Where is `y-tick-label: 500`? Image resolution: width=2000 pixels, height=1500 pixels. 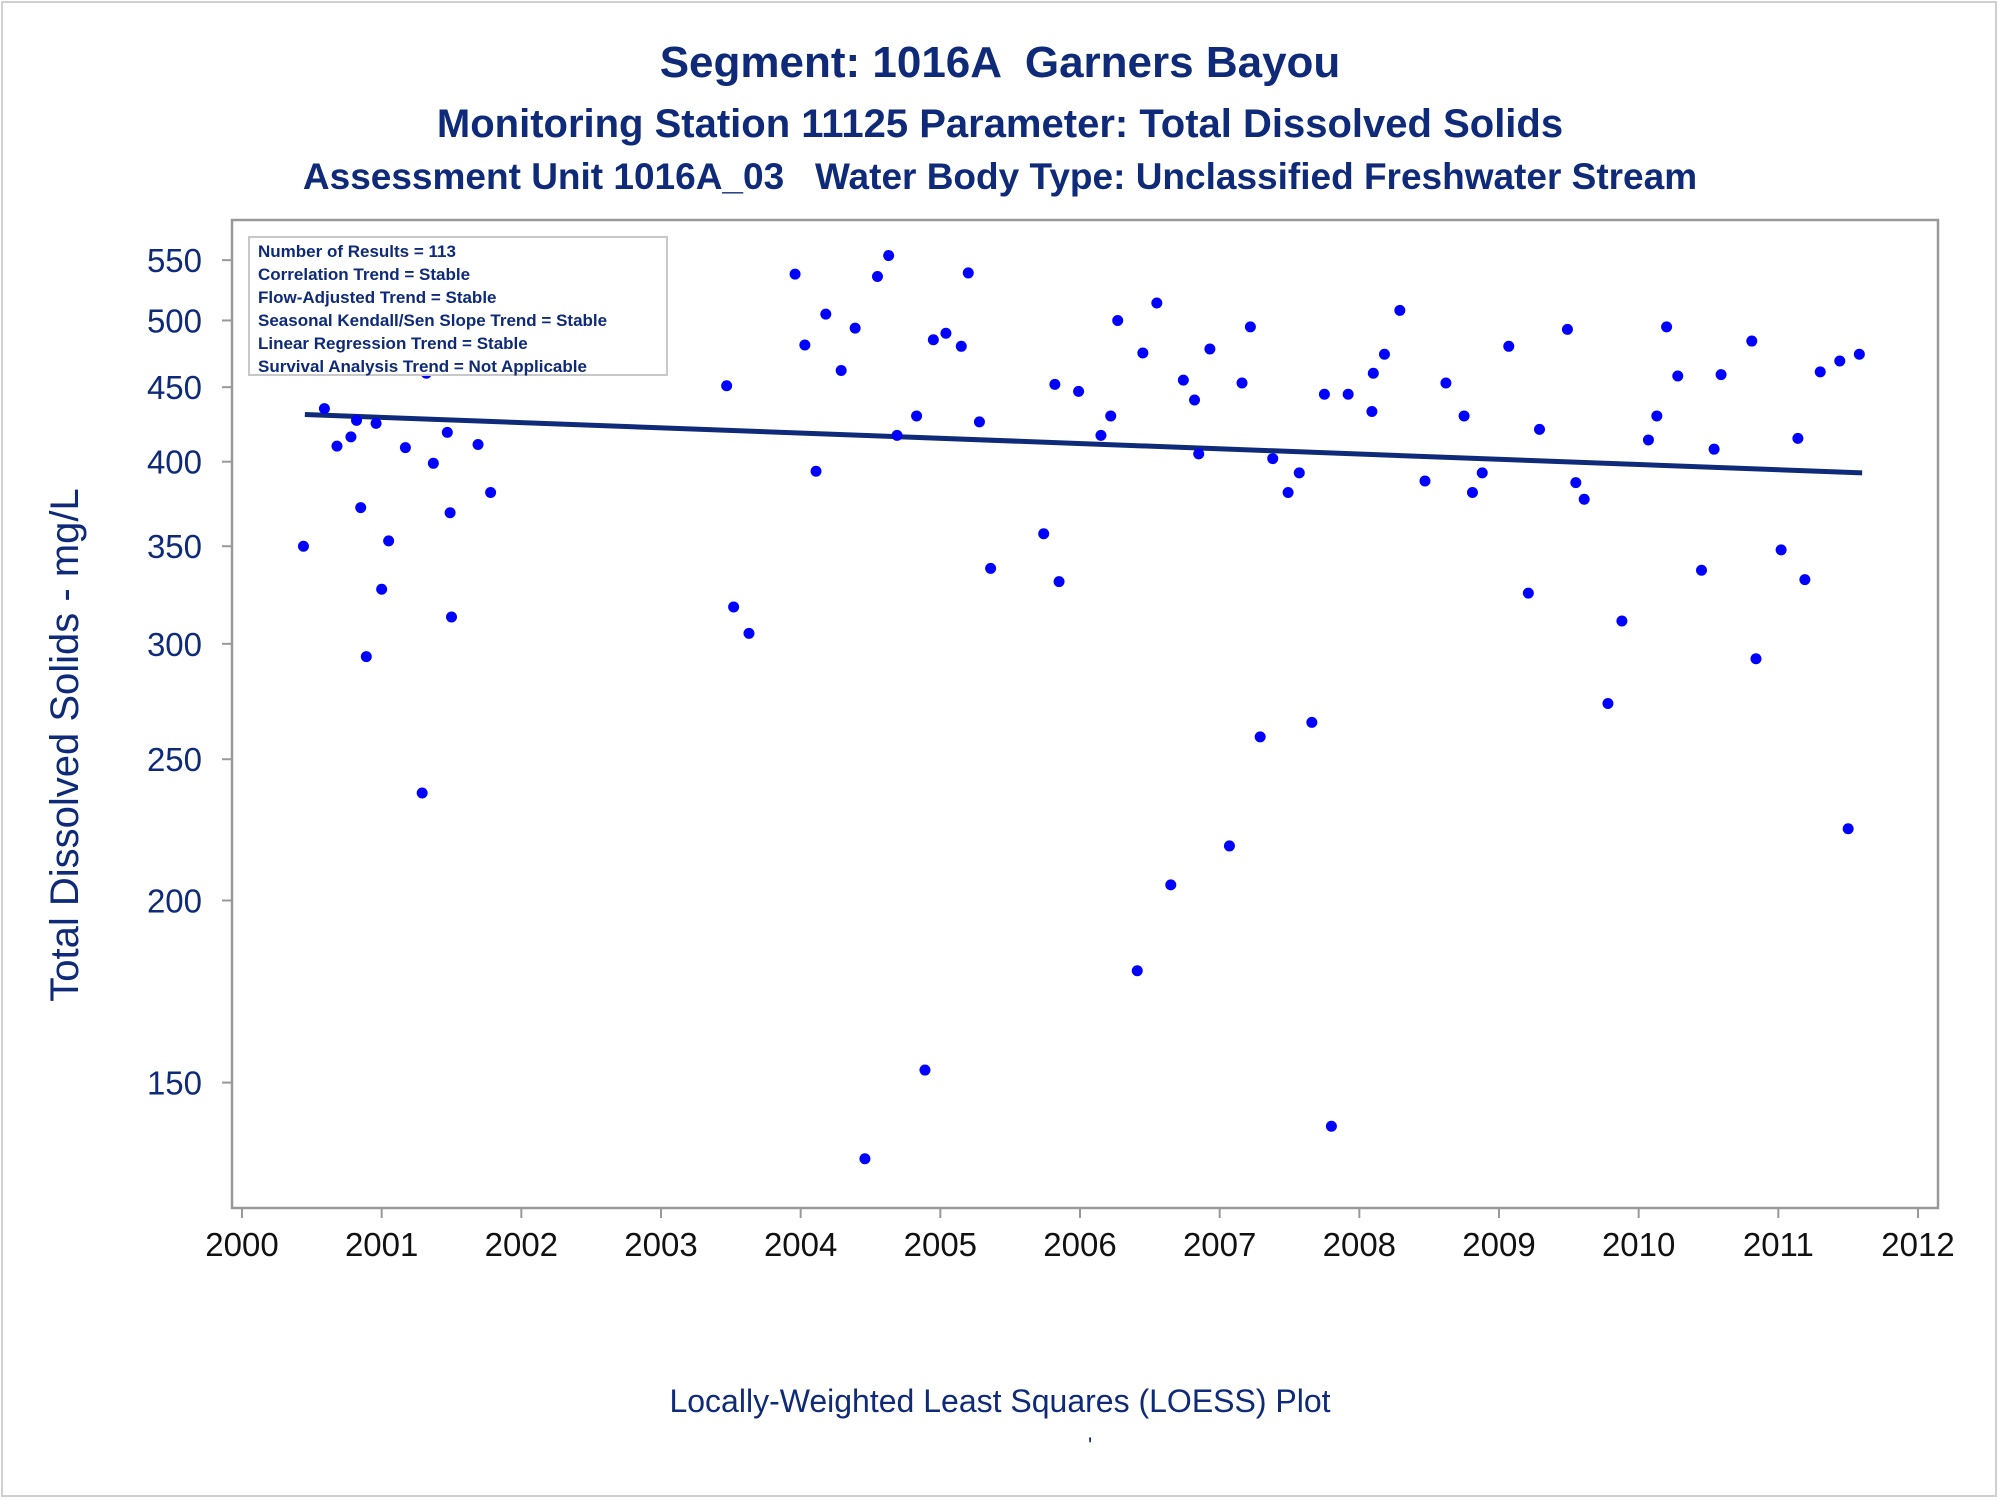
y-tick-label: 500 is located at coordinates (174, 320).